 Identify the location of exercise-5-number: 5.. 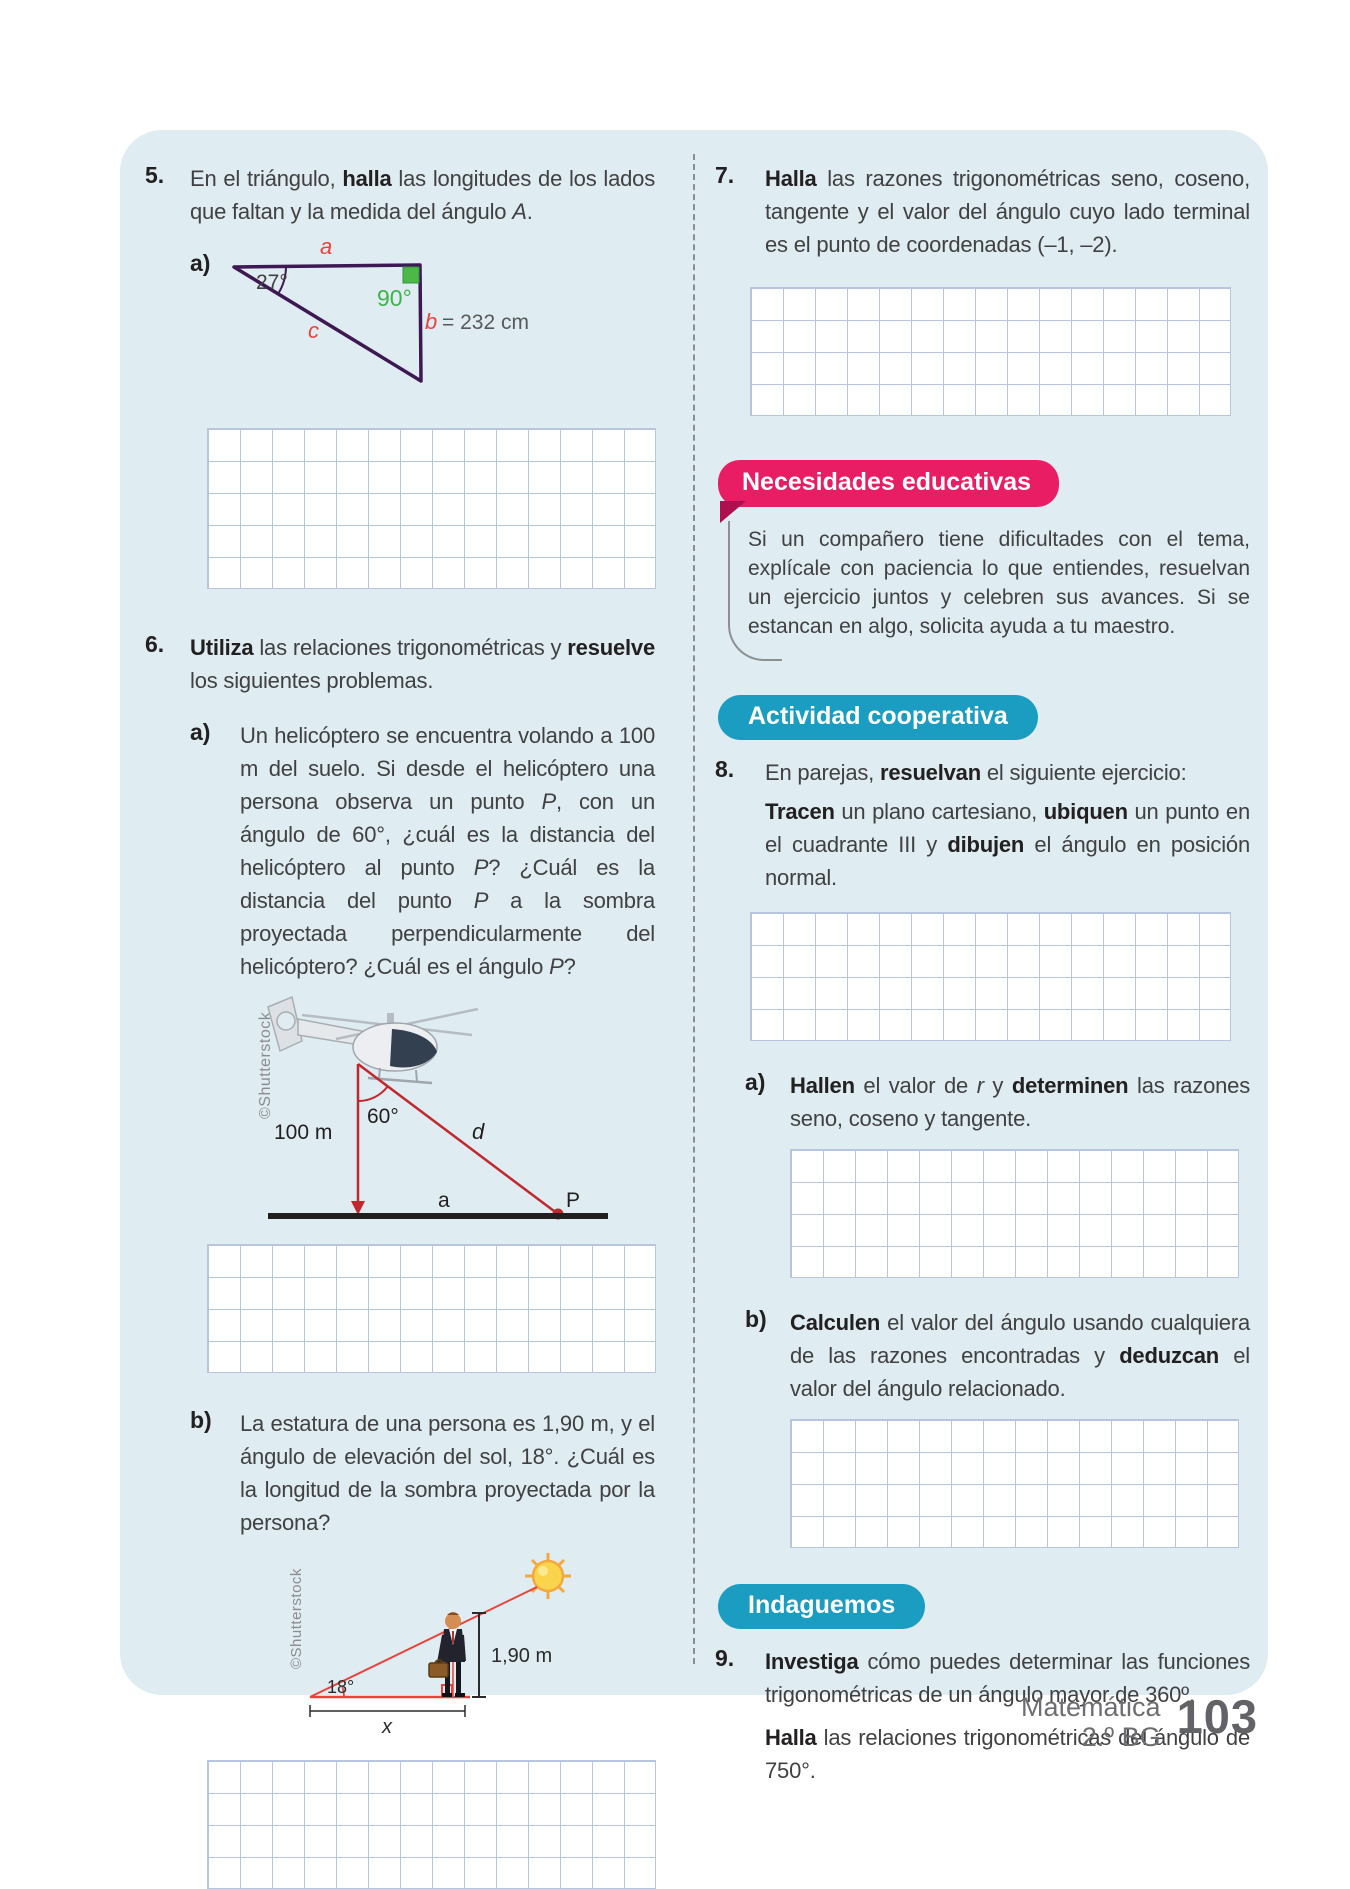
(155, 175).